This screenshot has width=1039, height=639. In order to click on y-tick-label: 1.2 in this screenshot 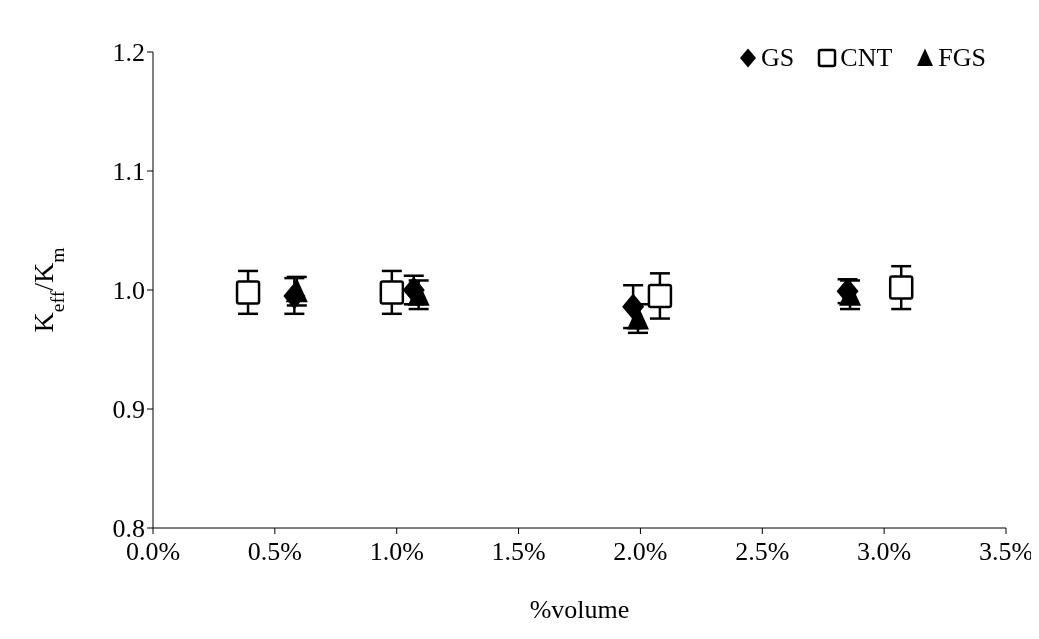, I will do `click(128, 53)`.